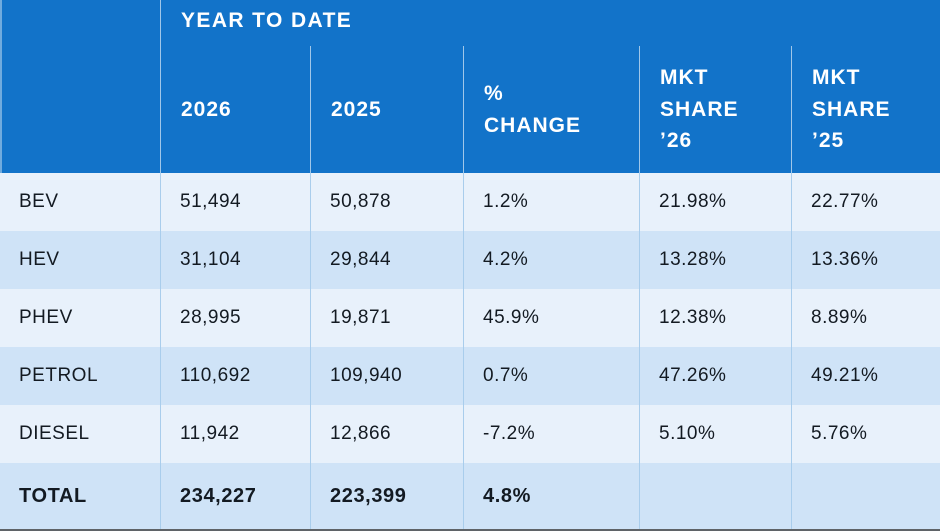 Image resolution: width=940 pixels, height=531 pixels. I want to click on table-row-hev: HEV 31,104 29,844 4.2% 13.28% 13.36%, so click(470, 260).